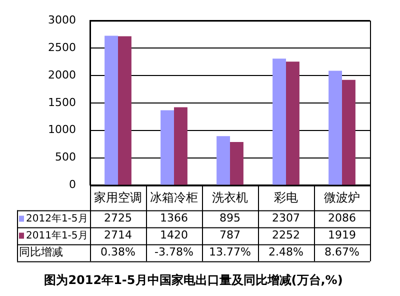 This screenshot has height=296, width=400. I want to click on legend-label: 2011年1-5月, so click(57, 235).